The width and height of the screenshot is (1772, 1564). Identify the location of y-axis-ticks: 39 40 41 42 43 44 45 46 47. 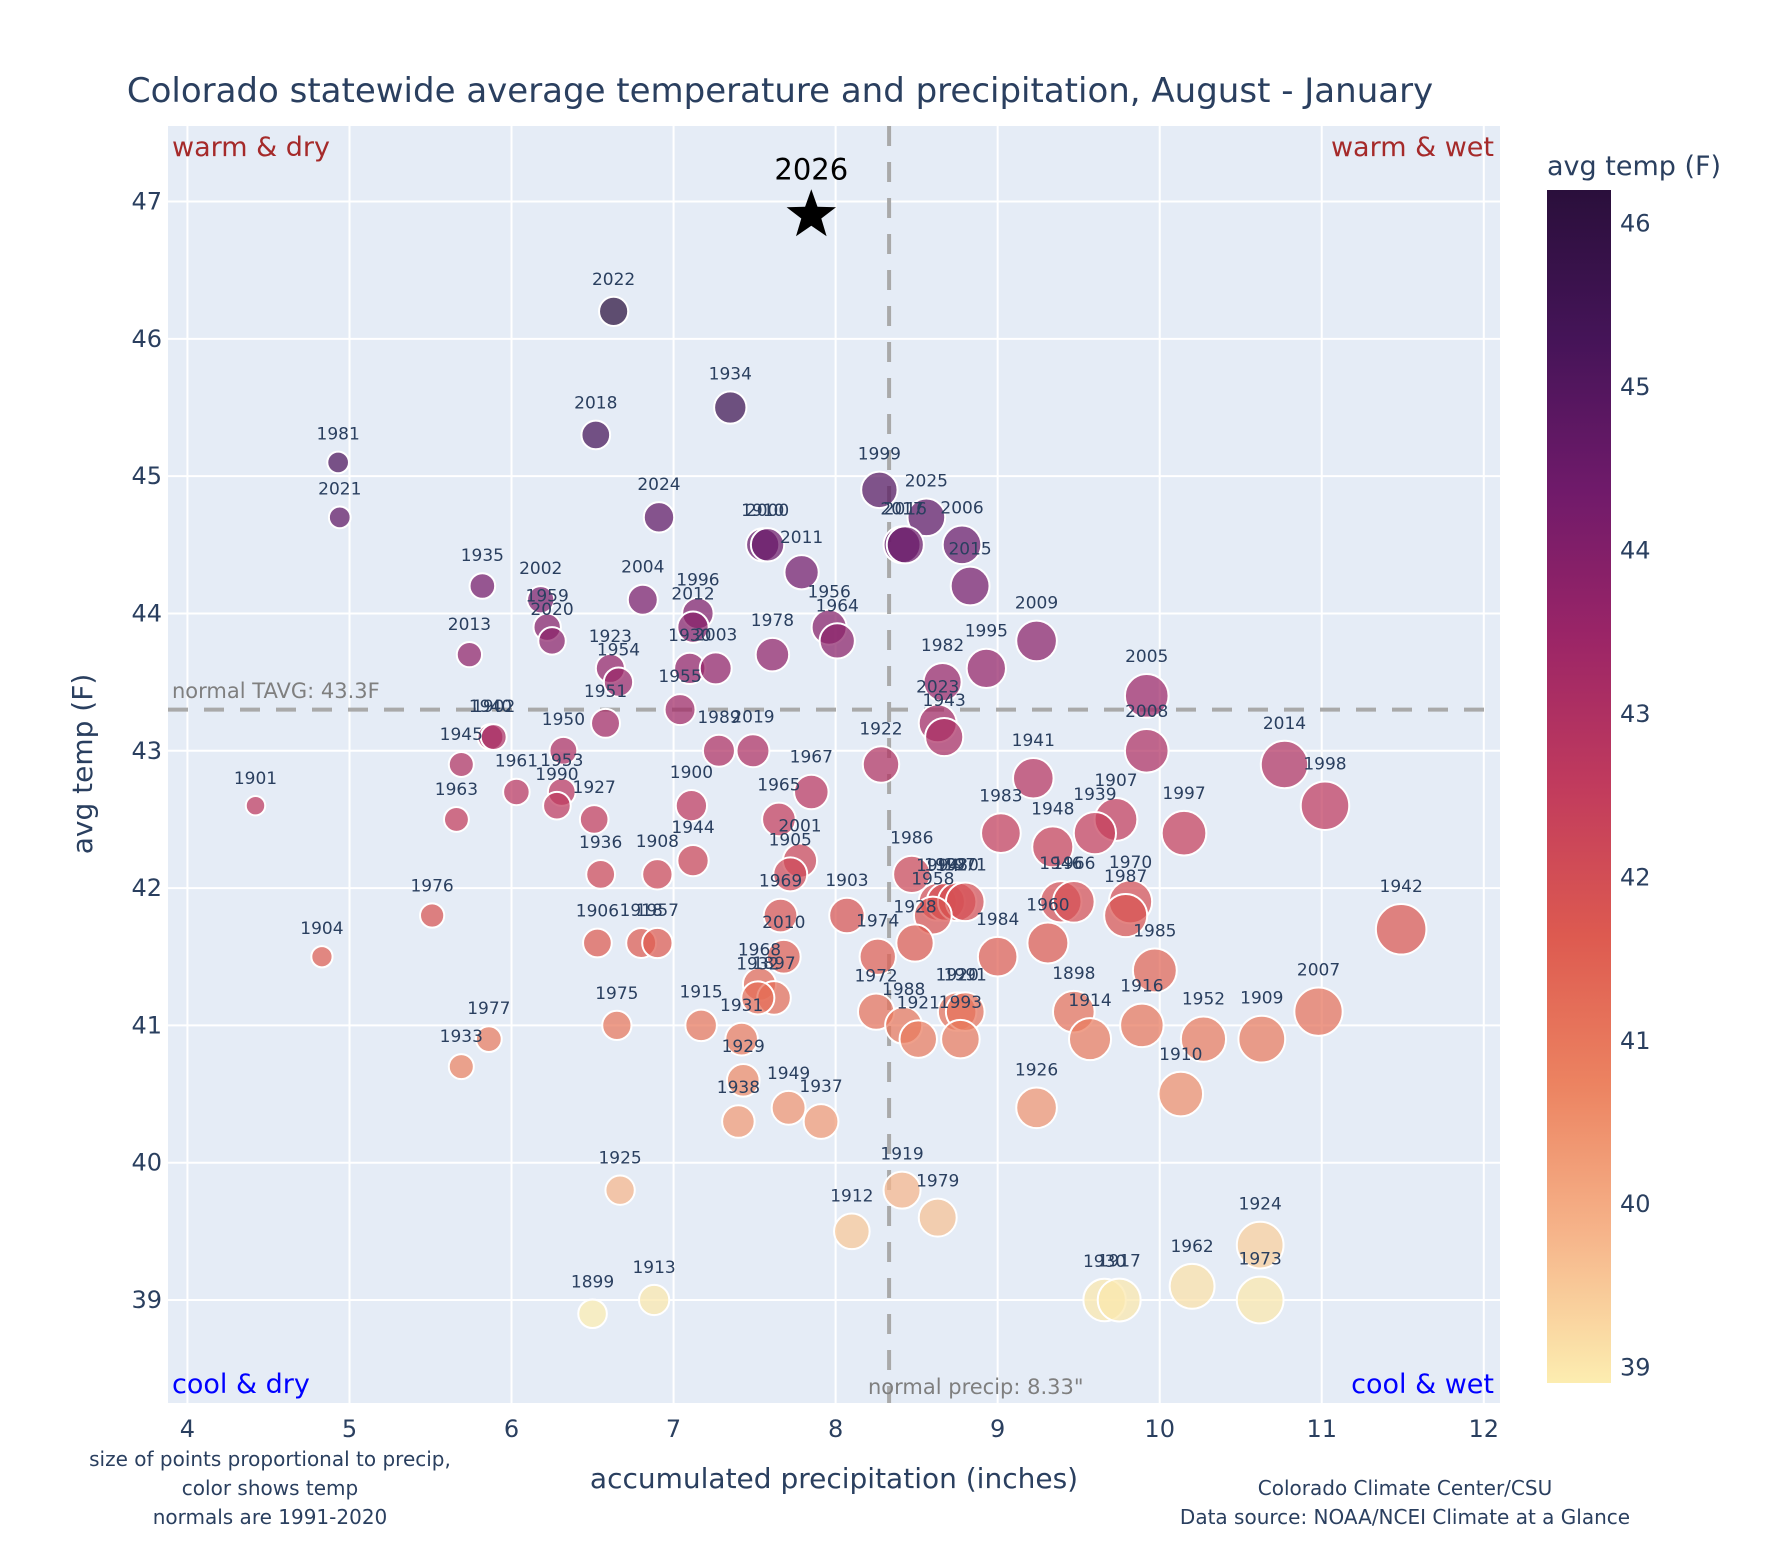
(146, 751).